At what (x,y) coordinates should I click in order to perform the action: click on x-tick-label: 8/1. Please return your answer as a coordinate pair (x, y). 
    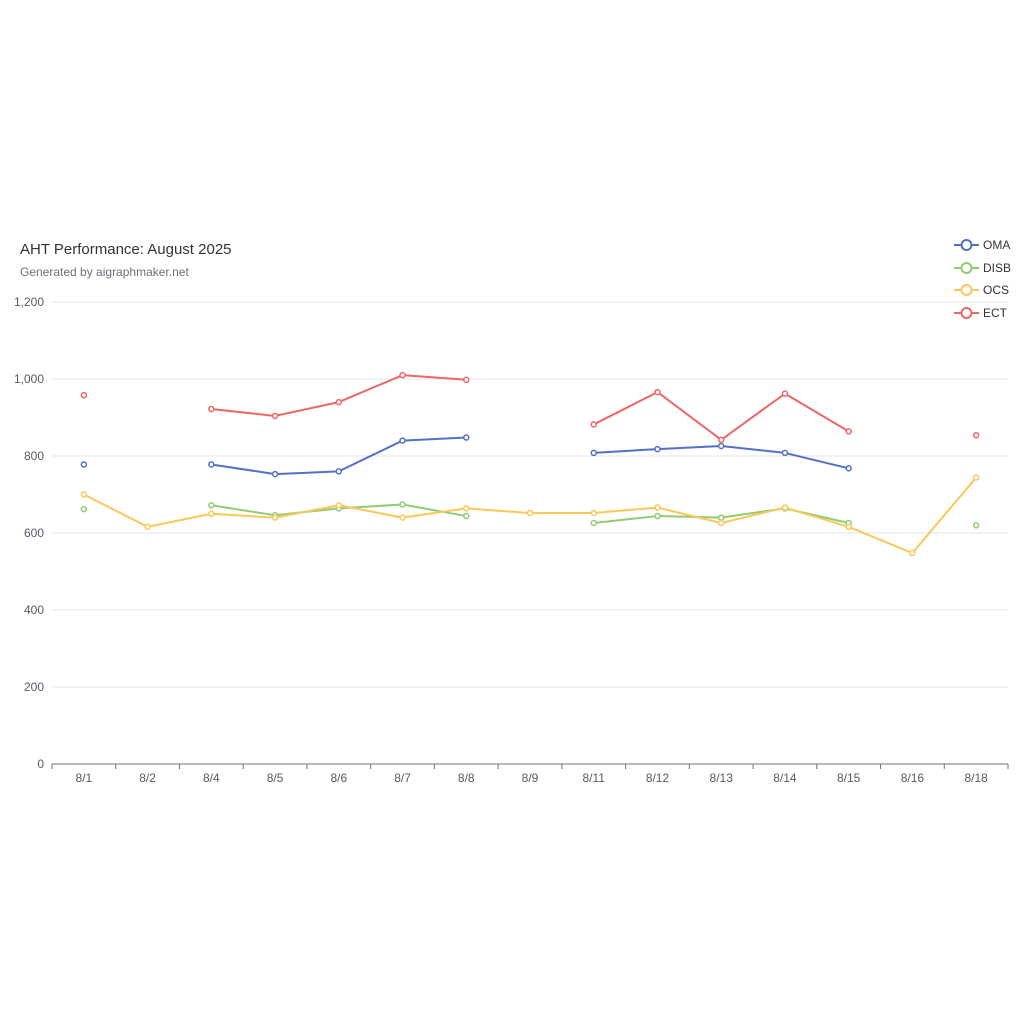
    Looking at the image, I should click on (84, 778).